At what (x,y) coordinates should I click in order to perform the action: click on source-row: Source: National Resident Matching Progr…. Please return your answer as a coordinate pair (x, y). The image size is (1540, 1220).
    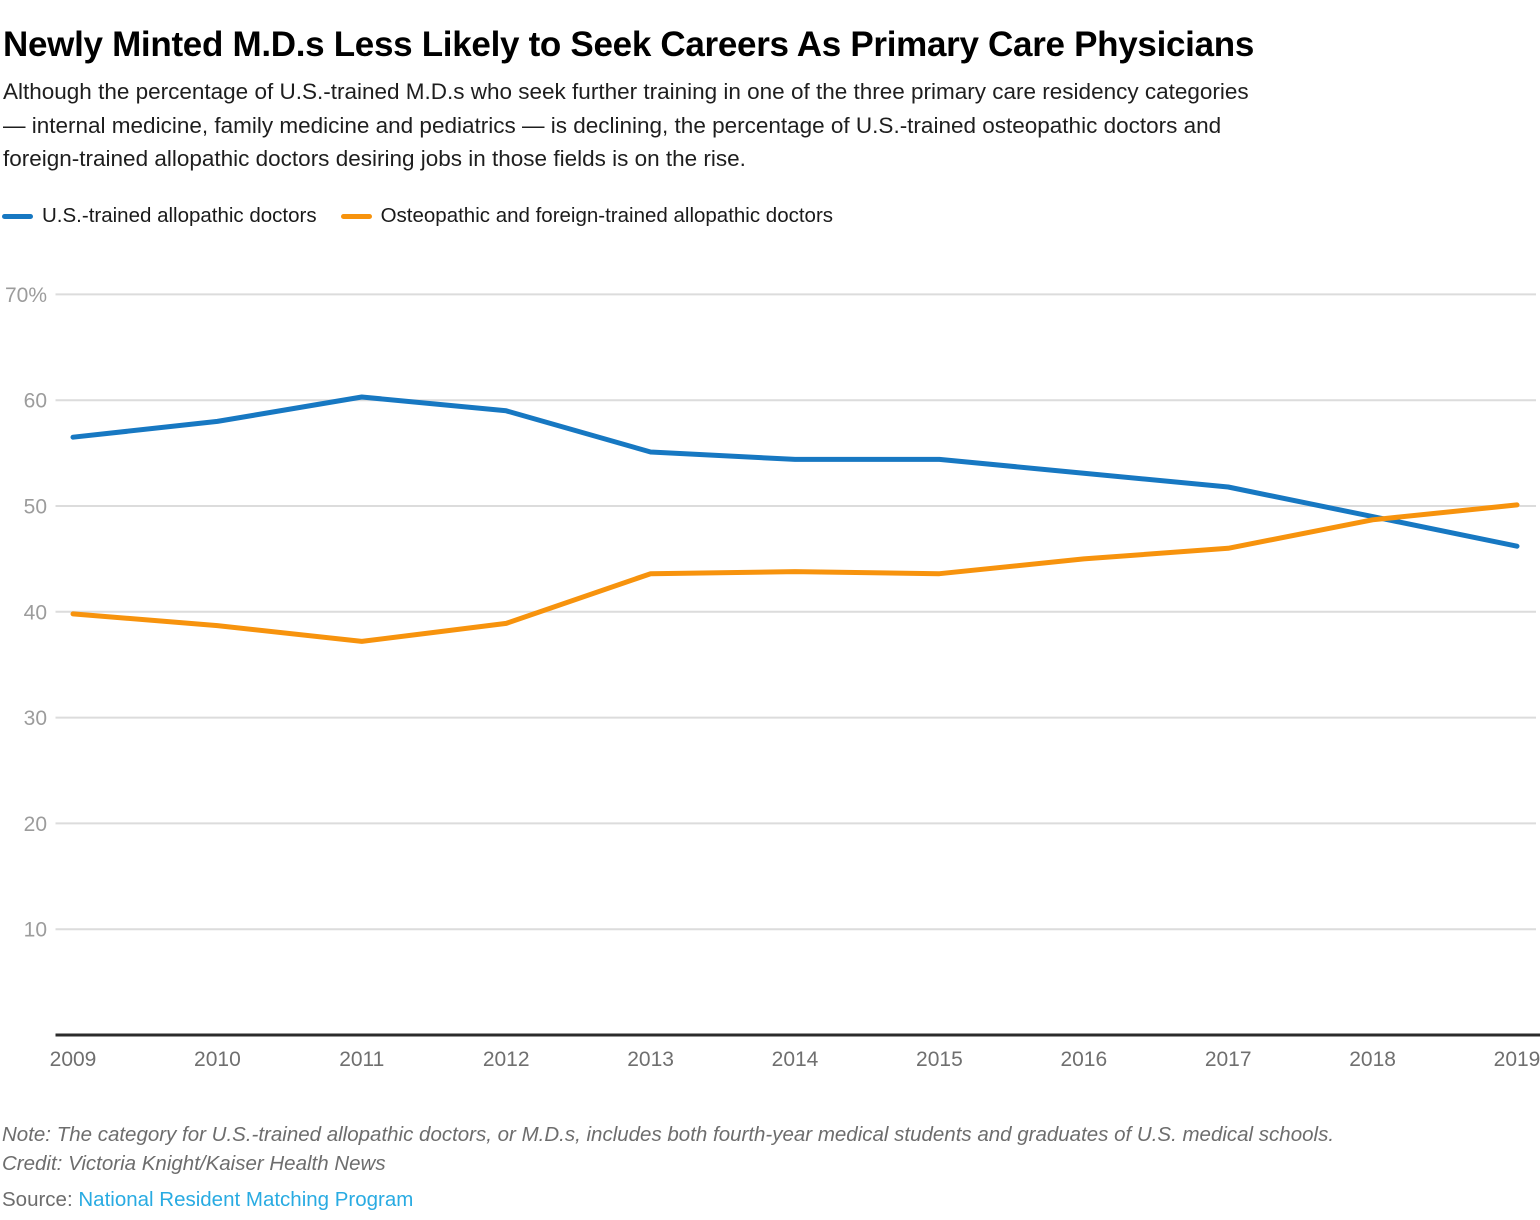
    Looking at the image, I should click on (770, 1199).